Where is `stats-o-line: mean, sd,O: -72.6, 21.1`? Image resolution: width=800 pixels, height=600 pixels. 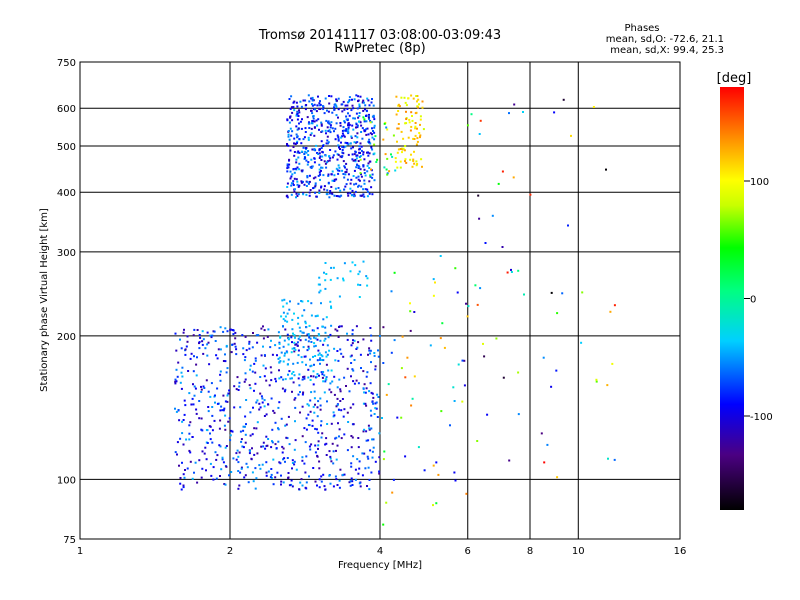
stats-o-line: mean, sd,O: -72.6, 21.1 is located at coordinates (665, 39).